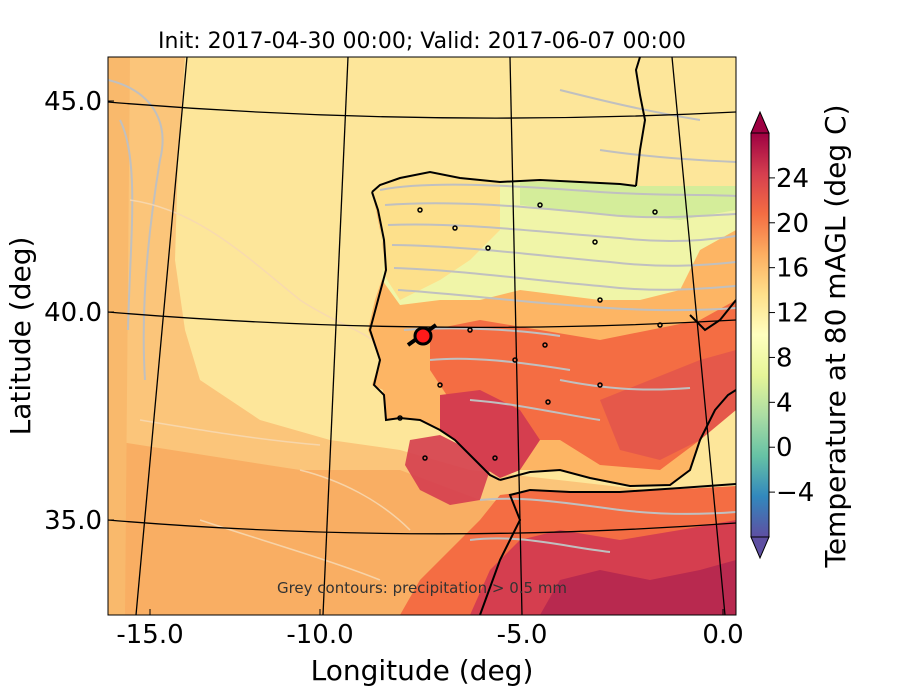  I want to click on marker-point, so click(423, 336).